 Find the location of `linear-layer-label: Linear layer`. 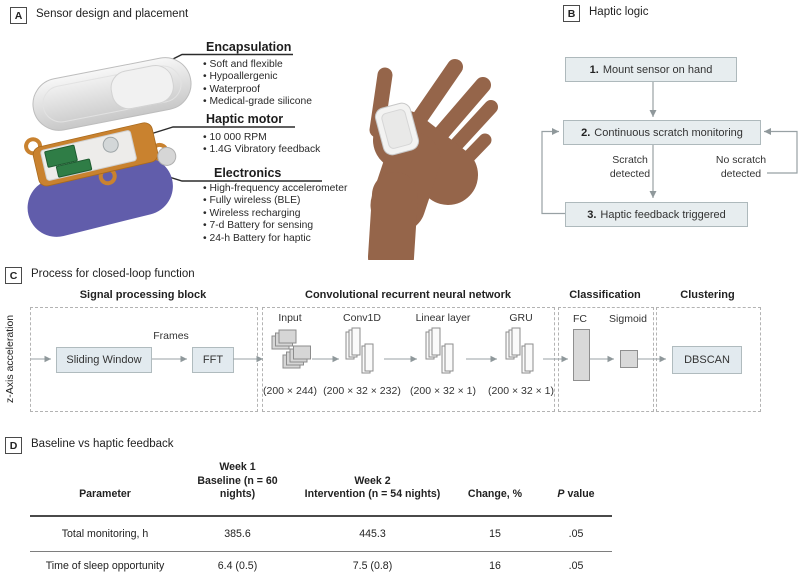

linear-layer-label: Linear layer is located at coordinates (443, 318).